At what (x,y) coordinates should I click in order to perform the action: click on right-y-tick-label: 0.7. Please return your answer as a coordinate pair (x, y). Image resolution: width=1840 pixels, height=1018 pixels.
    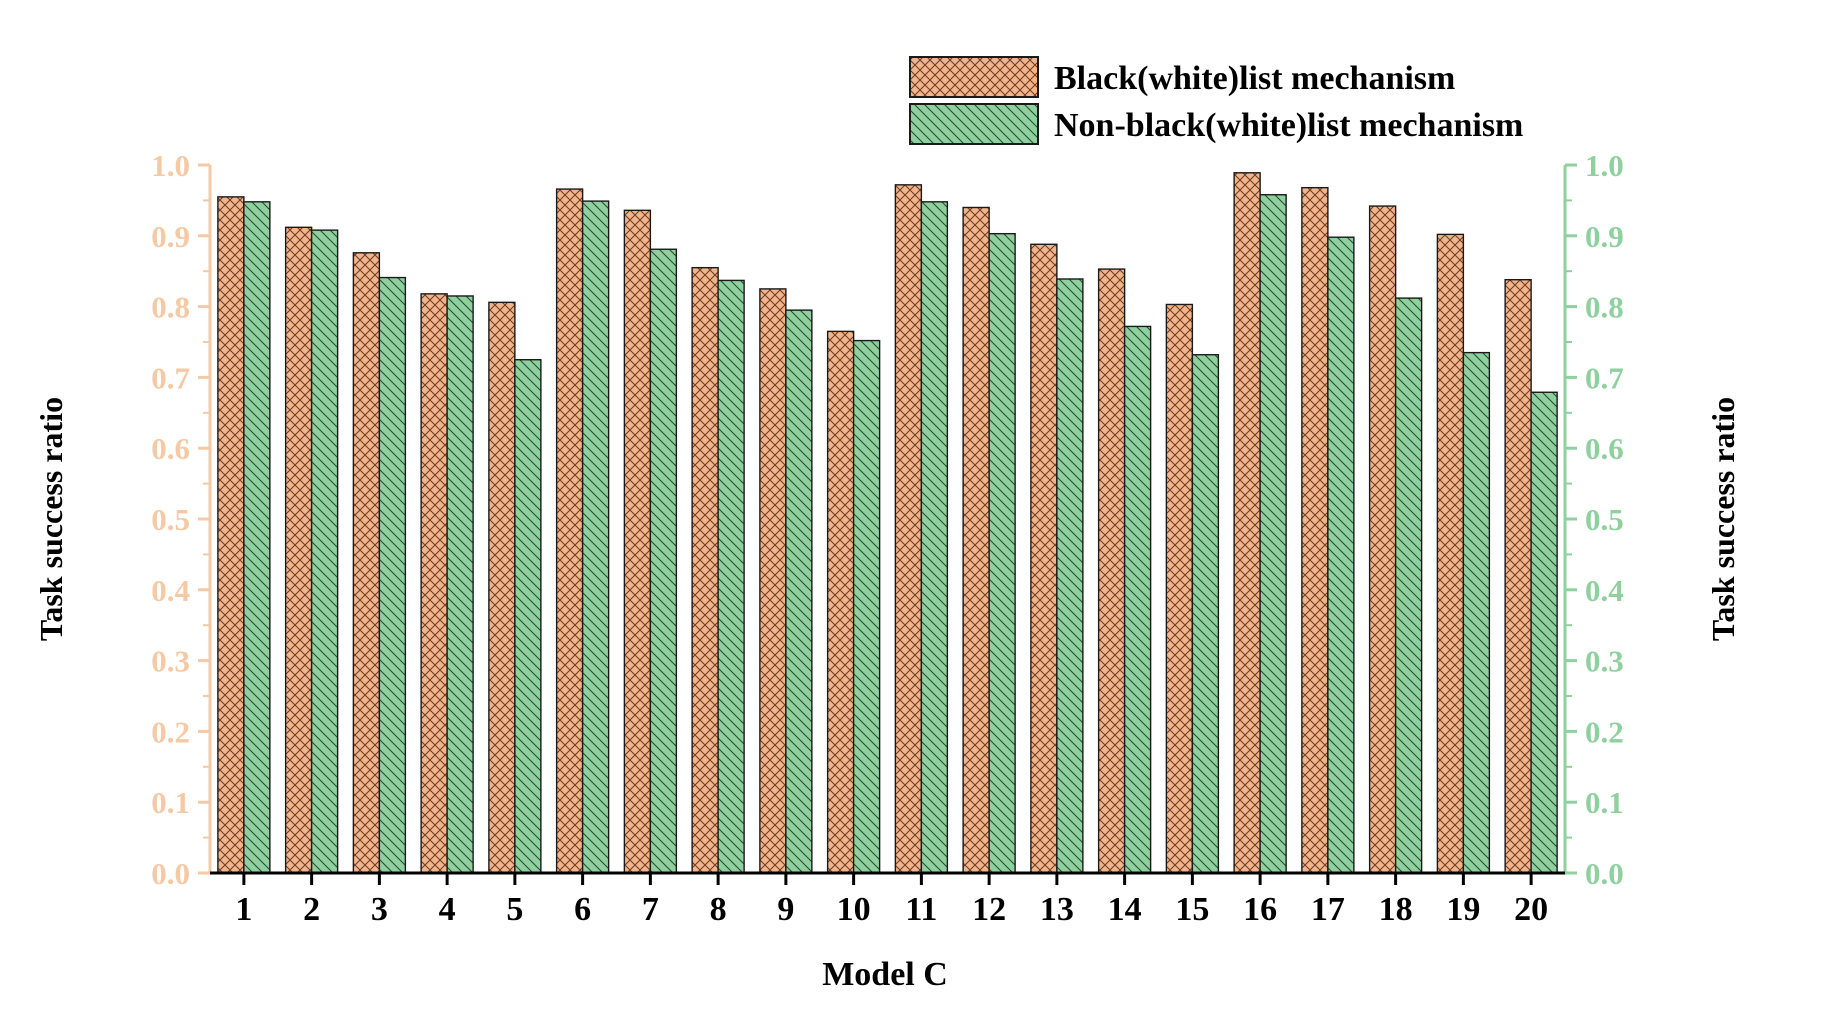
    Looking at the image, I should click on (1604, 377).